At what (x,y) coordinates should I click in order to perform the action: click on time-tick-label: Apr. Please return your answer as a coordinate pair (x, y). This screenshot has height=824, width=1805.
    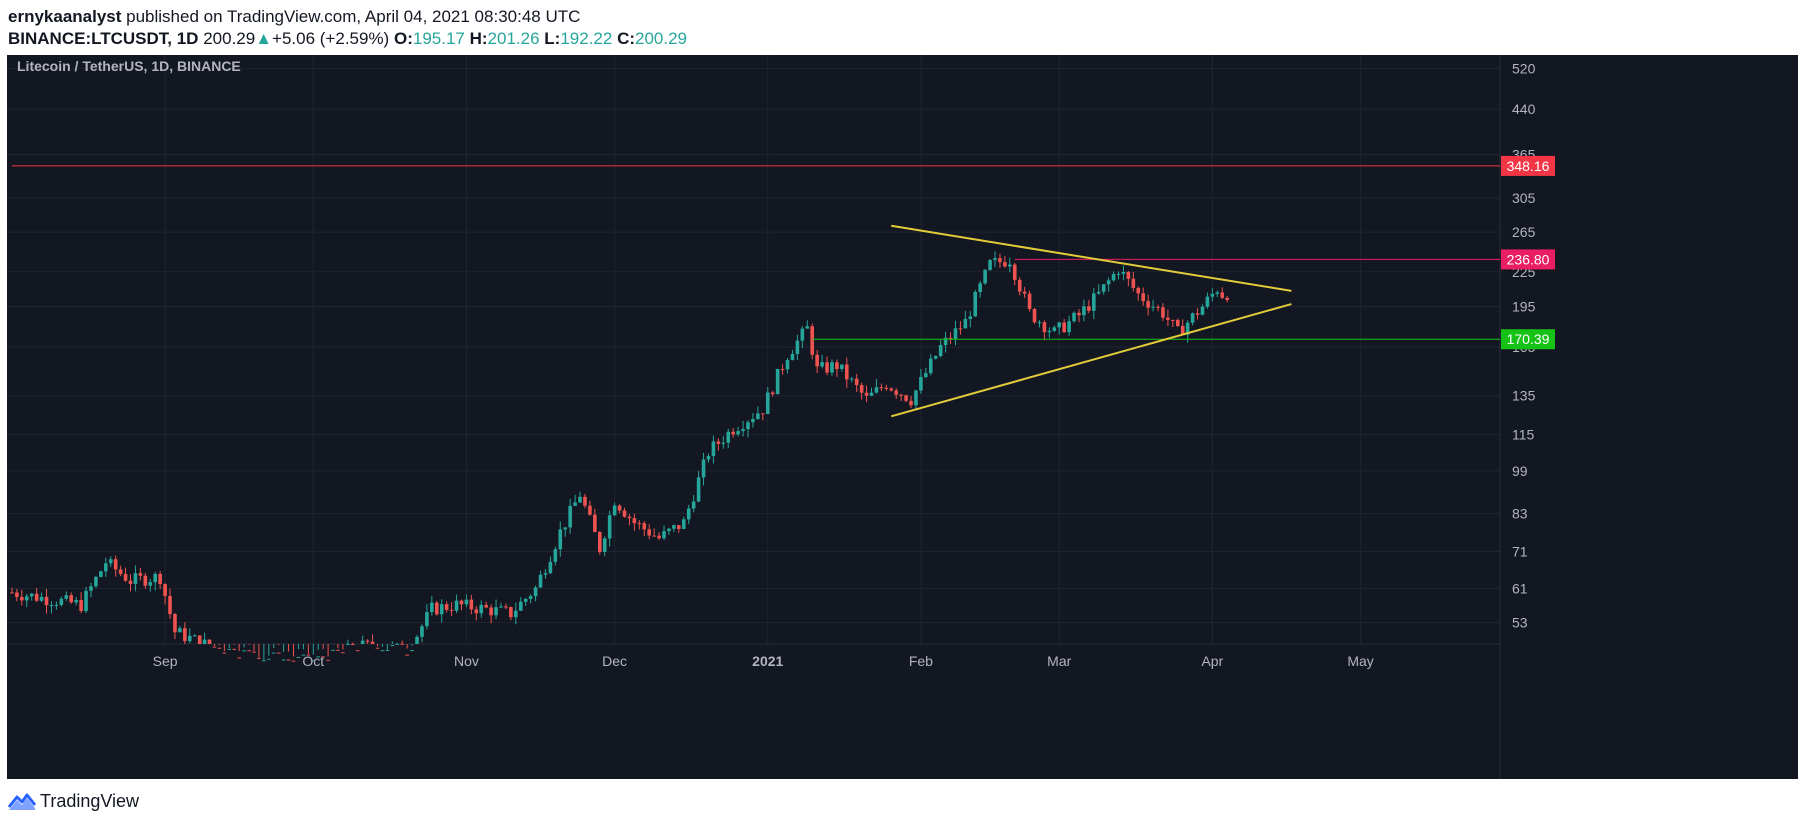
    Looking at the image, I should click on (1212, 661).